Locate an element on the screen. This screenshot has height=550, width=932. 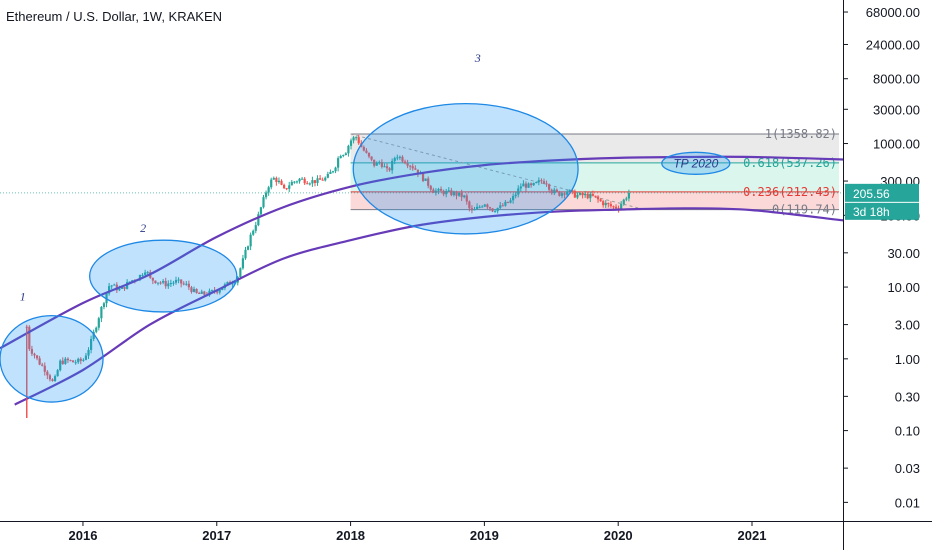
y-tick-label: 68000.00 is located at coordinates (893, 12).